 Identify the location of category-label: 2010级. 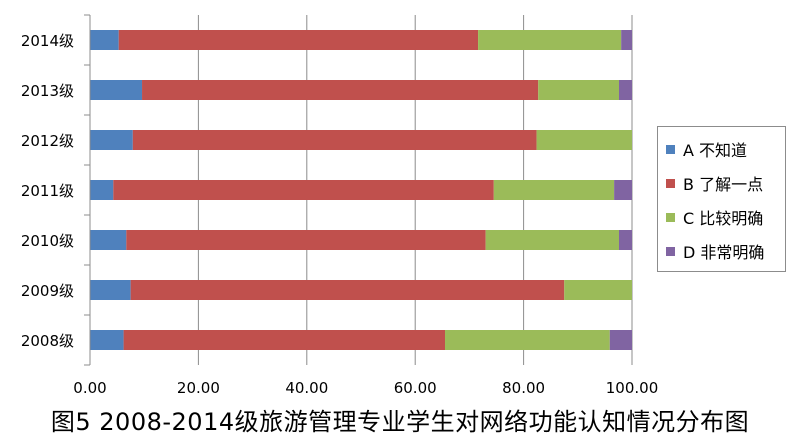
(47, 241).